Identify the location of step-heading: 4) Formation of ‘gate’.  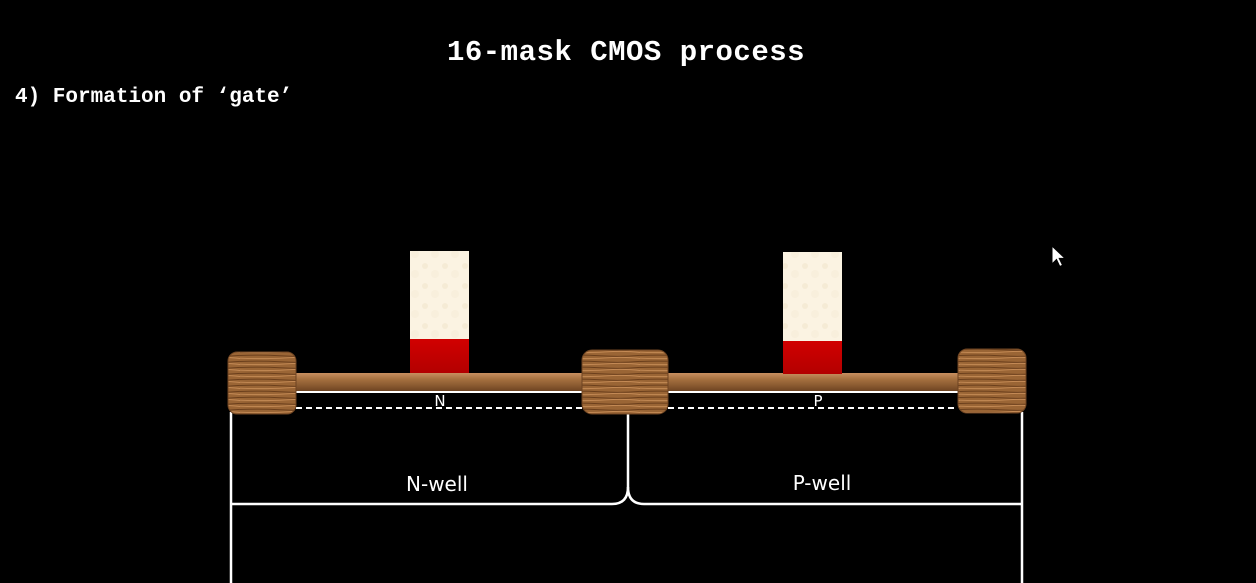
(154, 97).